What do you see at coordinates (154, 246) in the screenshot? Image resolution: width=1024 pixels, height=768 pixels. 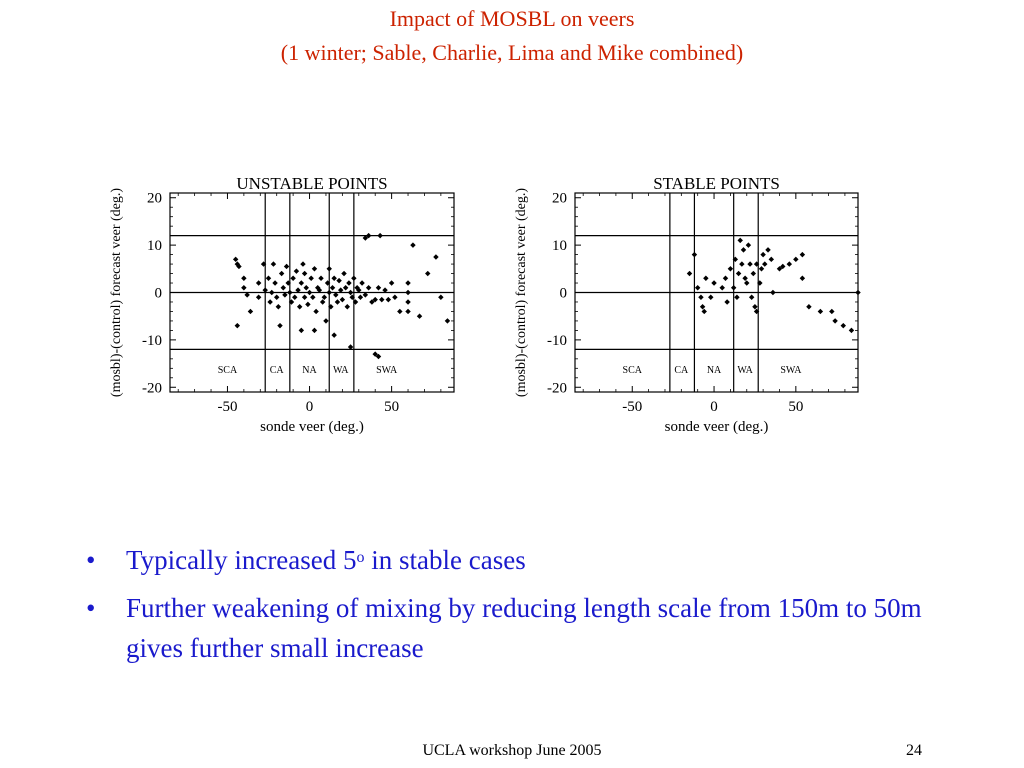 I see `y-tick-label: 10` at bounding box center [154, 246].